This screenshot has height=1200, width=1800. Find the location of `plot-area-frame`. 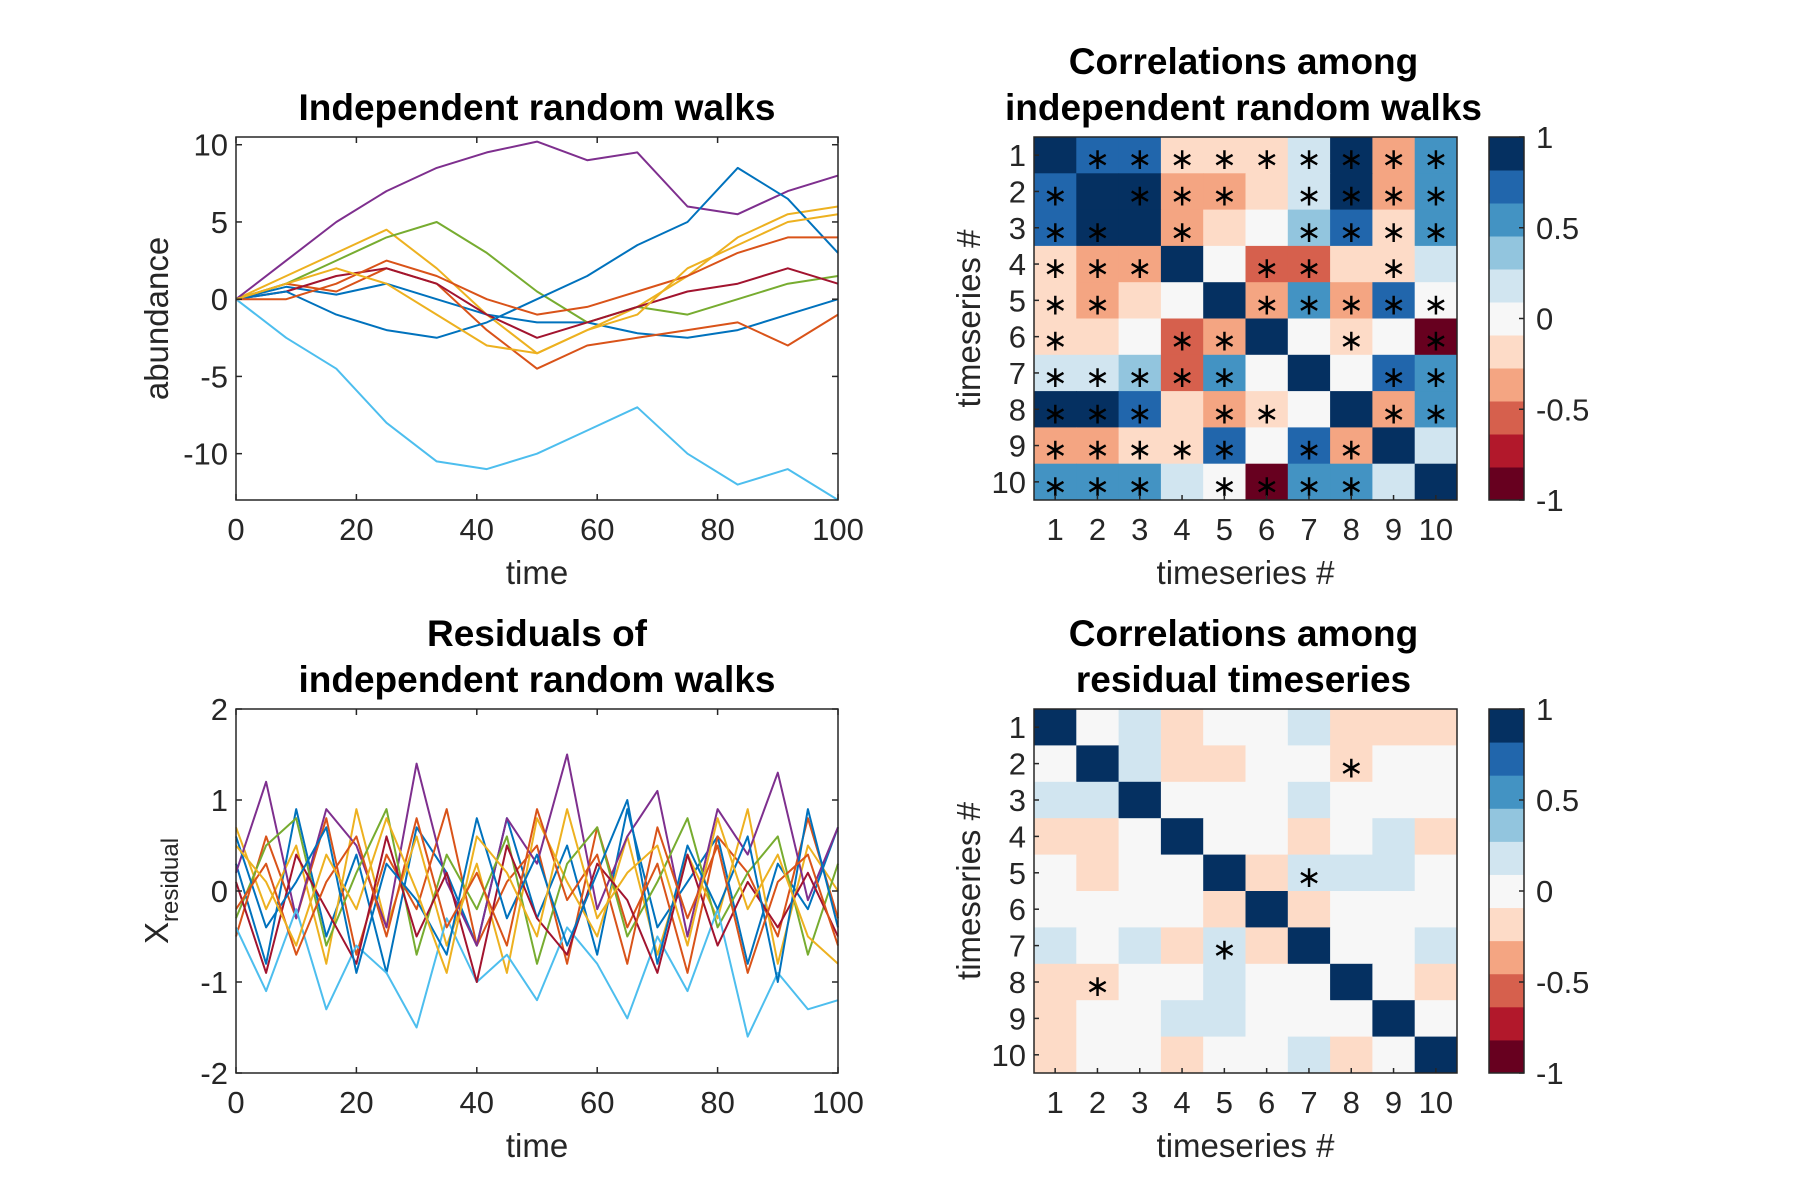

plot-area-frame is located at coordinates (1245, 318).